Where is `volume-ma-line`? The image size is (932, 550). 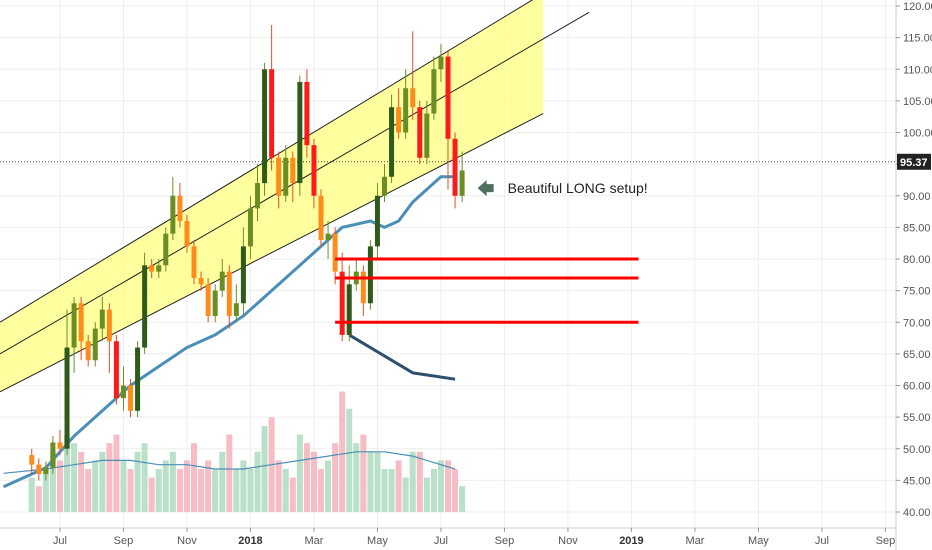
volume-ma-line is located at coordinates (229, 462).